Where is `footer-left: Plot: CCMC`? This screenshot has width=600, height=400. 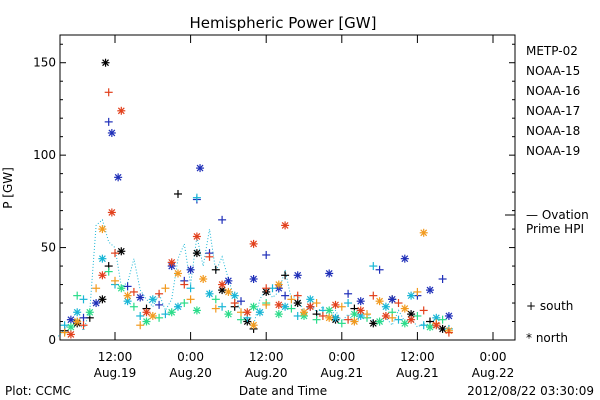
footer-left: Plot: CCMC is located at coordinates (38, 391).